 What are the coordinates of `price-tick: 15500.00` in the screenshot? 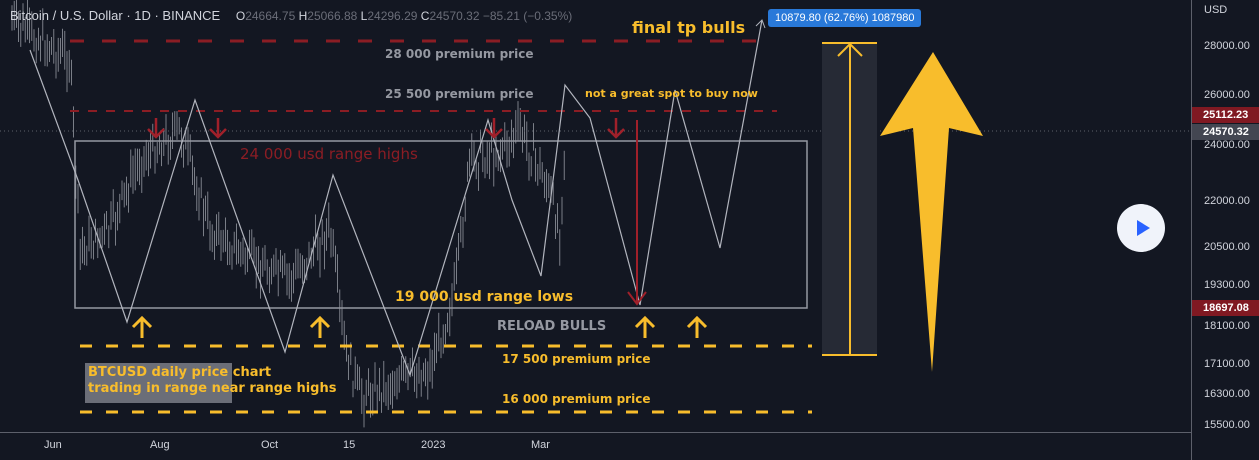 It's located at (1227, 425).